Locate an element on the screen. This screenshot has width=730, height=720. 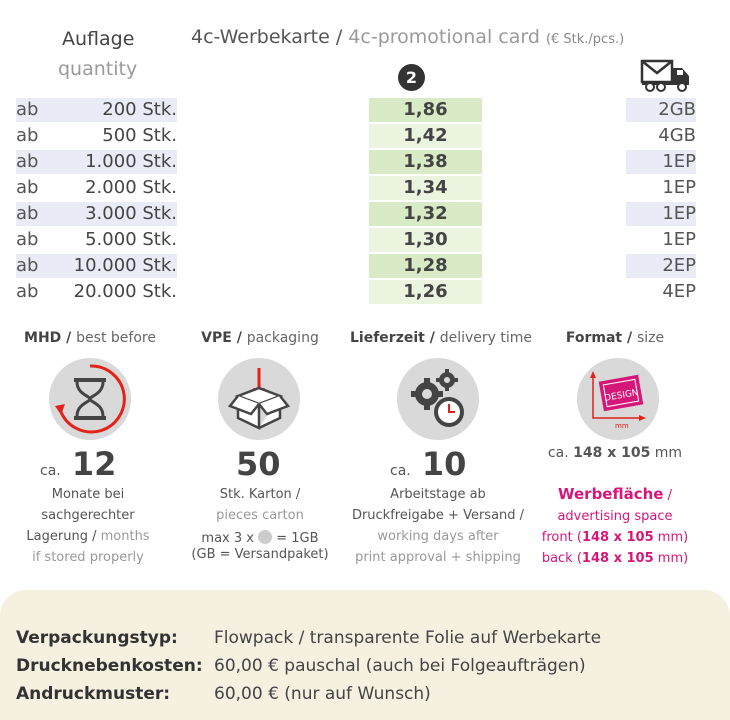
table-row: ab 20.000 Stk. 1,26 4EP is located at coordinates (361, 293).